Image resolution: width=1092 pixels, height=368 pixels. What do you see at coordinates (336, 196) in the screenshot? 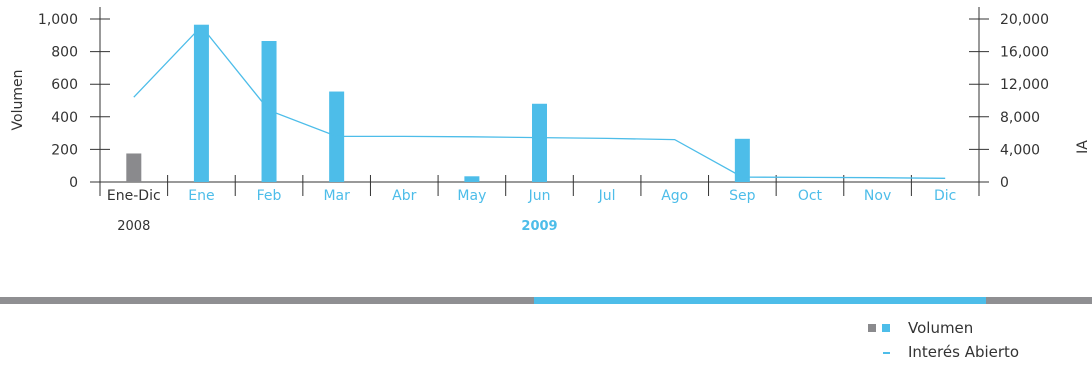
I see `category-label: Mar` at bounding box center [336, 196].